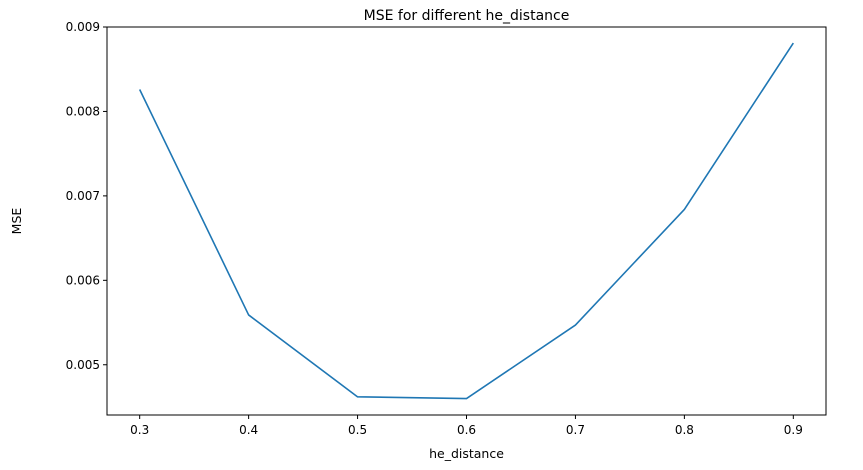  Describe the element at coordinates (83, 280) in the screenshot. I see `y-tick-label: 0.006` at that location.